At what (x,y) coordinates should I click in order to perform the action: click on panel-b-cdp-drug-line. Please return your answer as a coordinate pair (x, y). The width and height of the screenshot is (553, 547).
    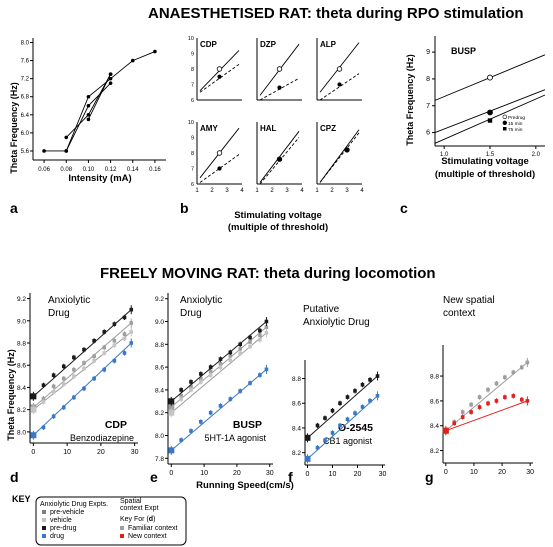
    Looking at the image, I should click on (219, 78).